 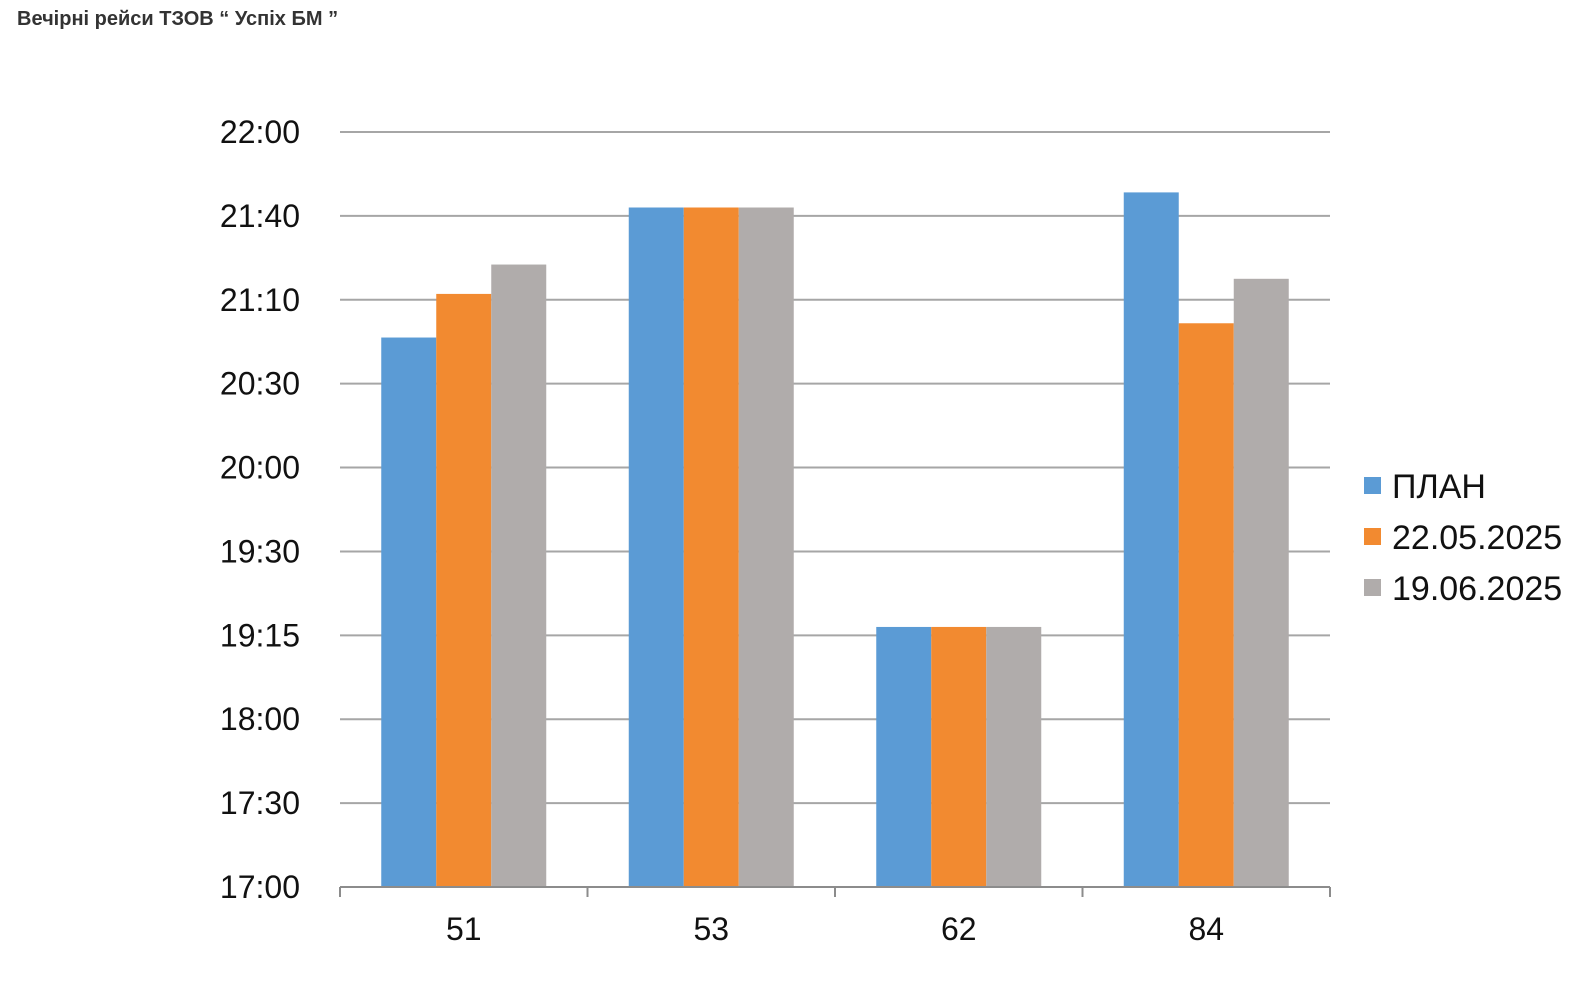 What do you see at coordinates (464, 929) in the screenshot?
I see `x-tick-label: 51` at bounding box center [464, 929].